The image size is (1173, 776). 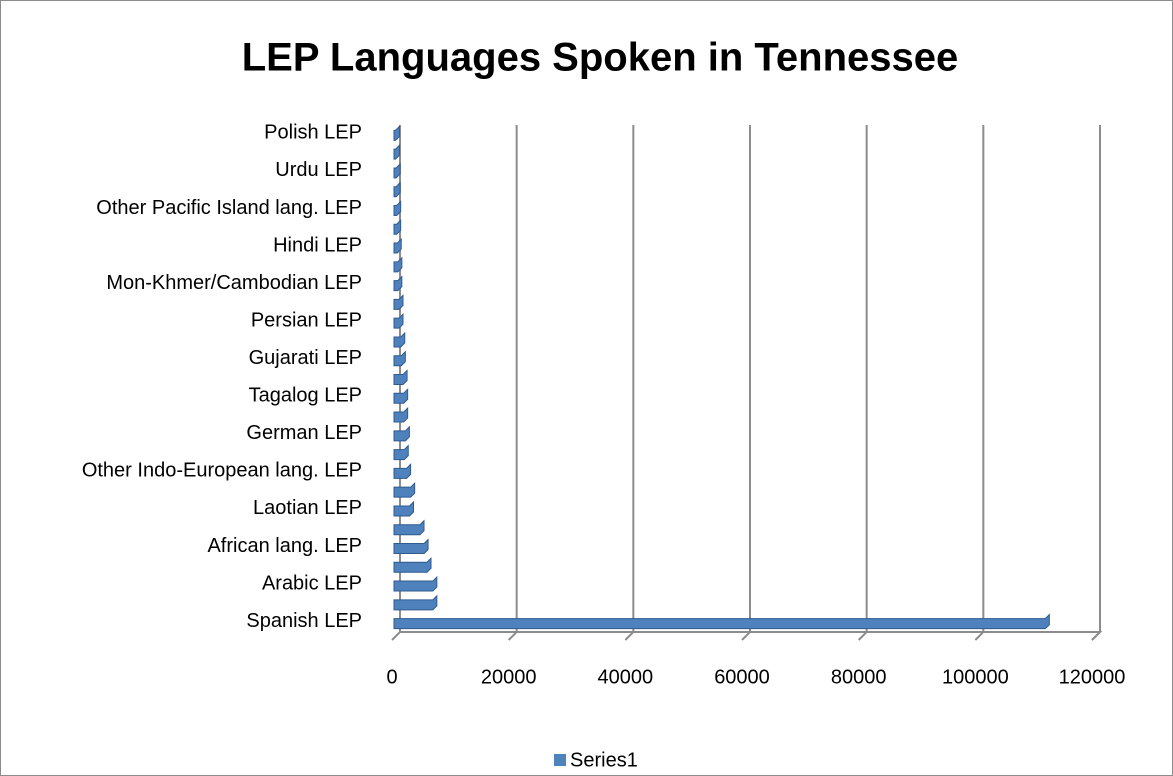 What do you see at coordinates (312, 583) in the screenshot?
I see `y-tick-label: Arabic LEP` at bounding box center [312, 583].